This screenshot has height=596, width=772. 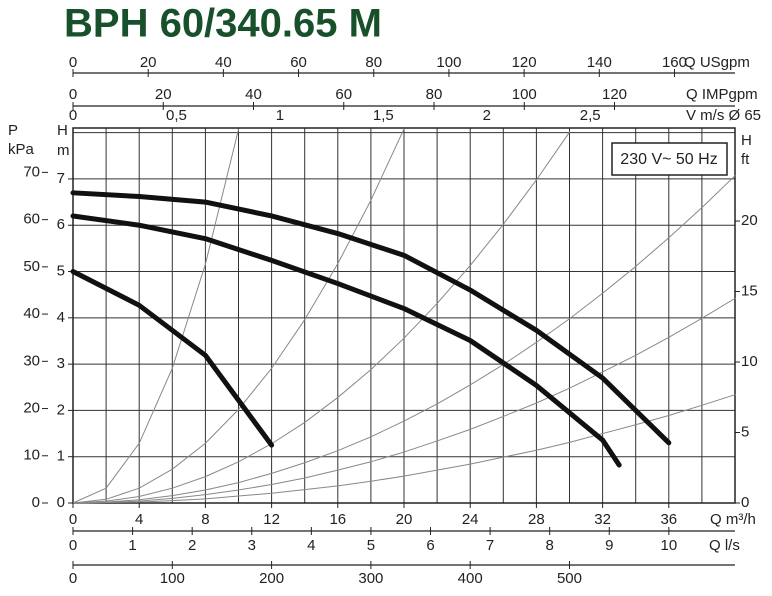 I want to click on axis-tick-label: 50, so click(x=31, y=266).